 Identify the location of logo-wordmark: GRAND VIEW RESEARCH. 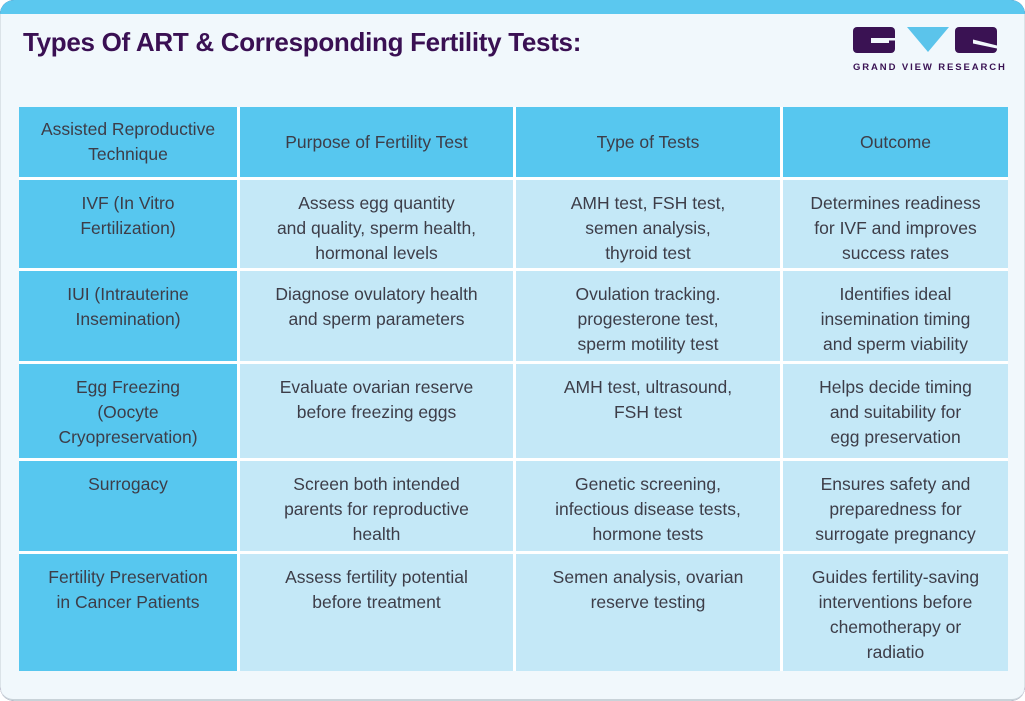
(930, 67).